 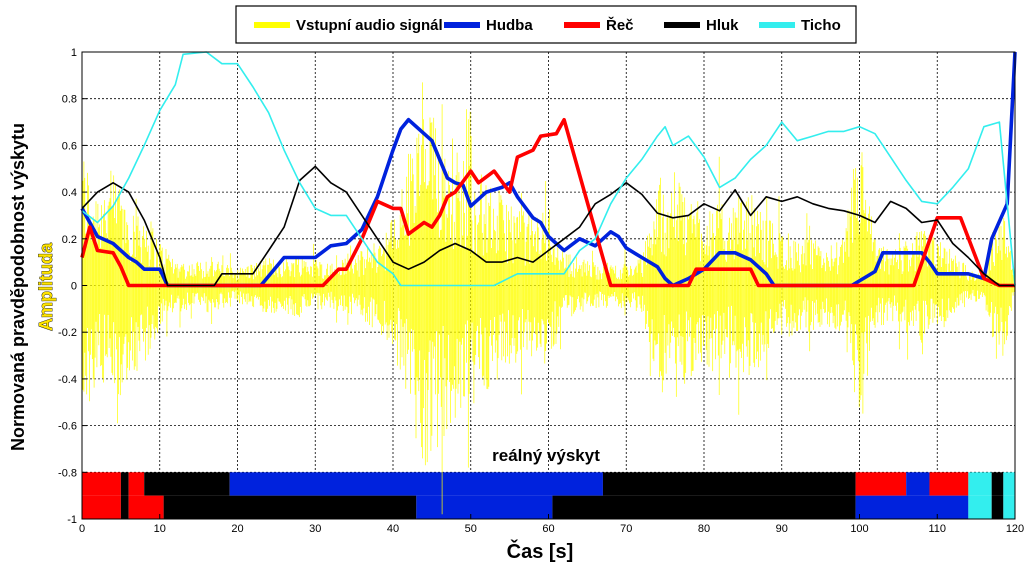 I want to click on x-tick-label: 70, so click(x=626, y=529).